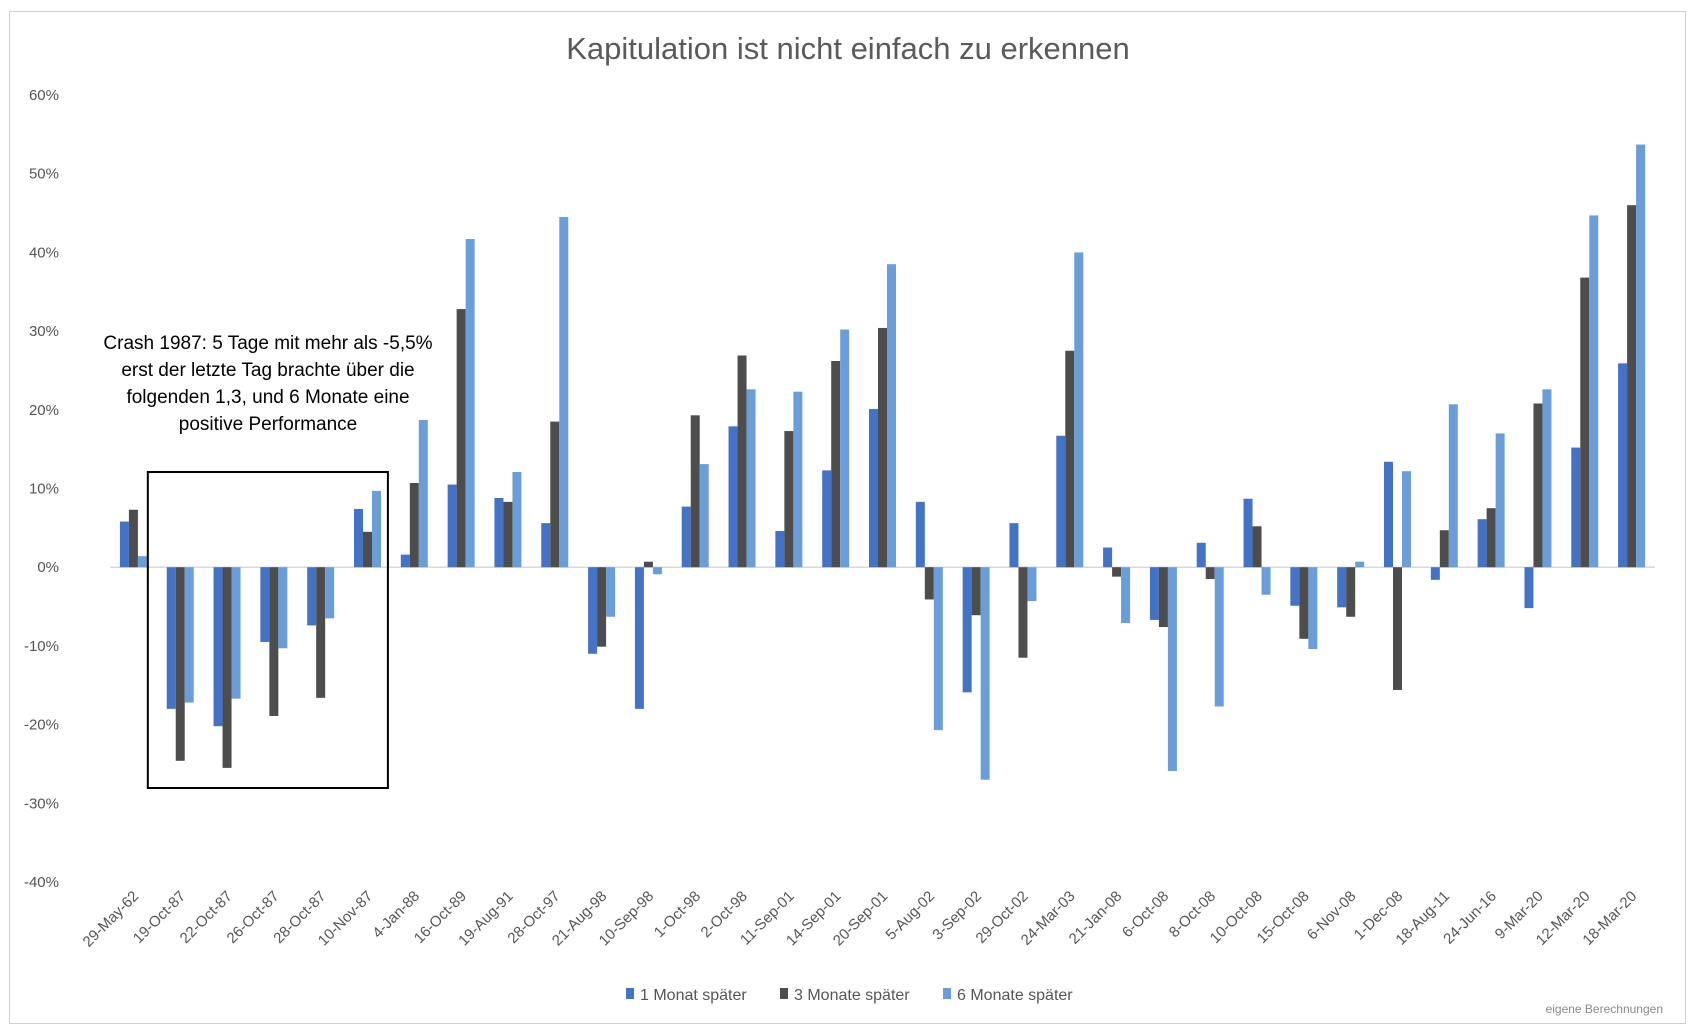  What do you see at coordinates (1015, 995) in the screenshot?
I see `legend-label: 6 Monate später` at bounding box center [1015, 995].